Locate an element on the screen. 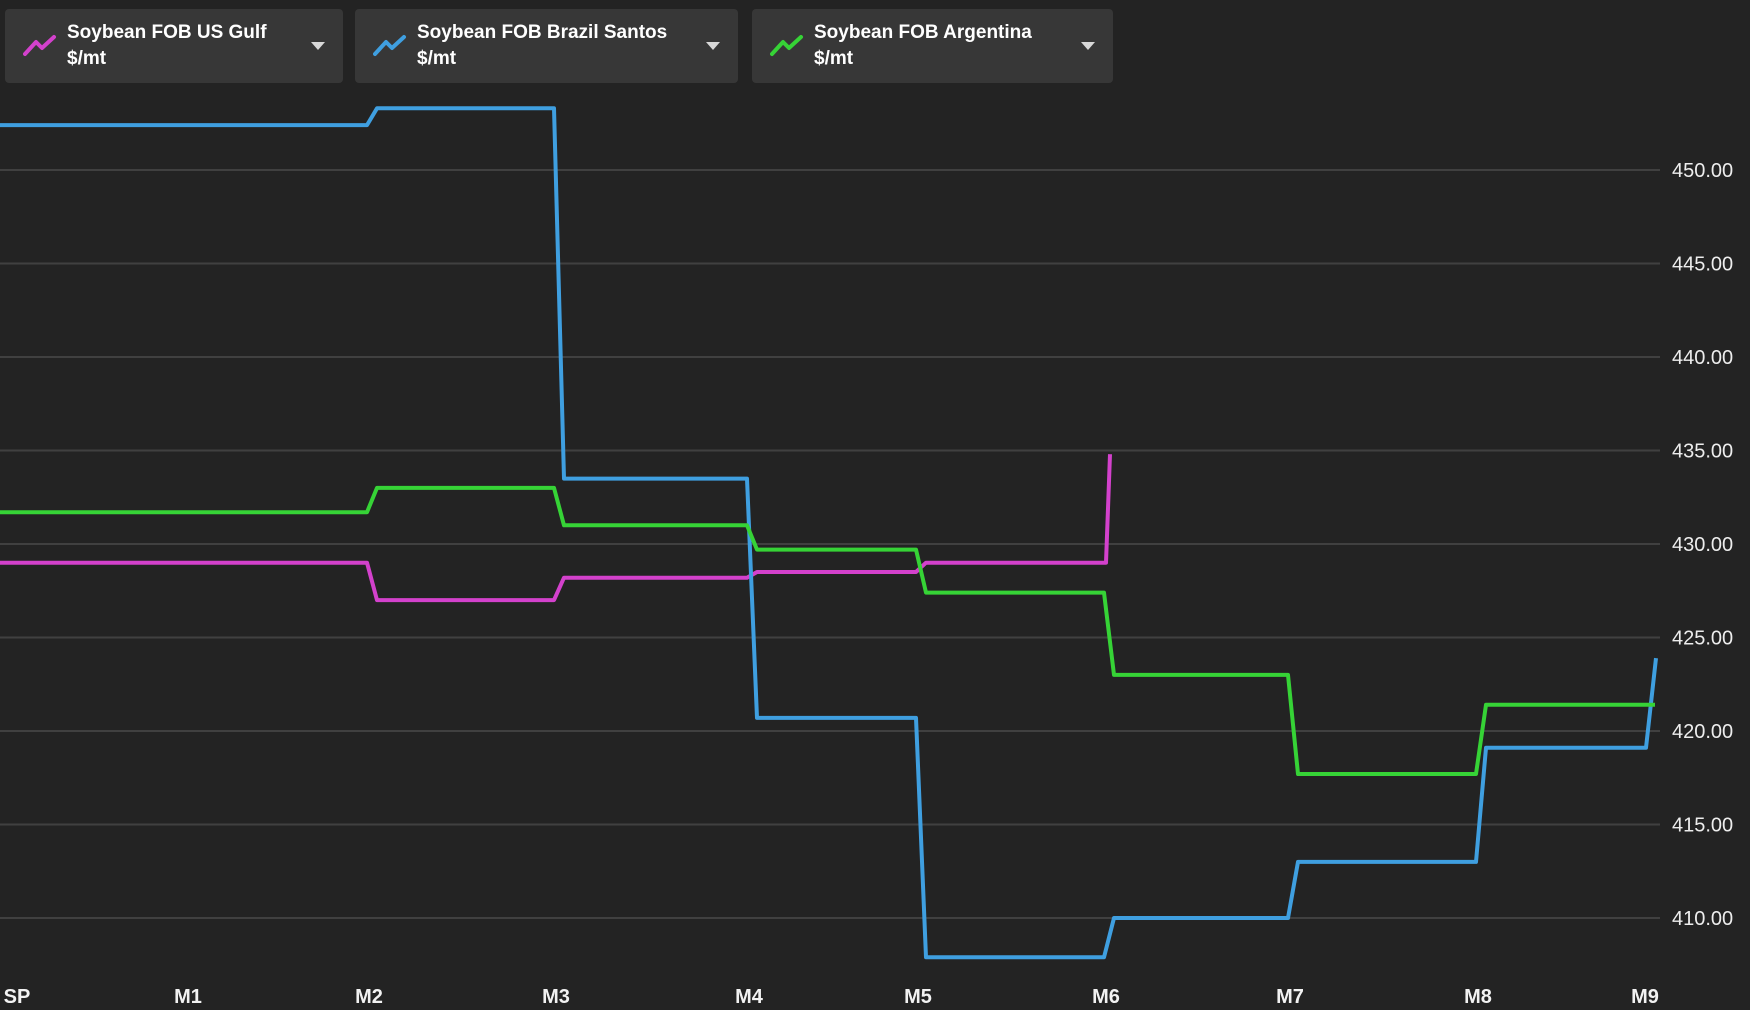  y-axis-label: 415.00 is located at coordinates (1702, 826).